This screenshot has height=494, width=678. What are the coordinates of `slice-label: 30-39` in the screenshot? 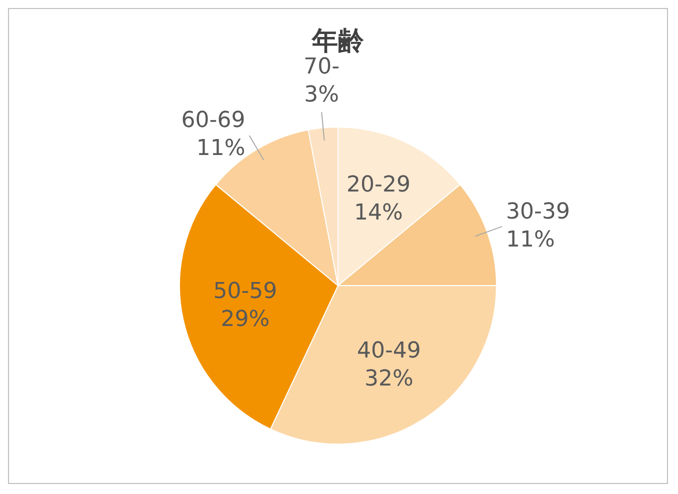 It's located at (538, 211).